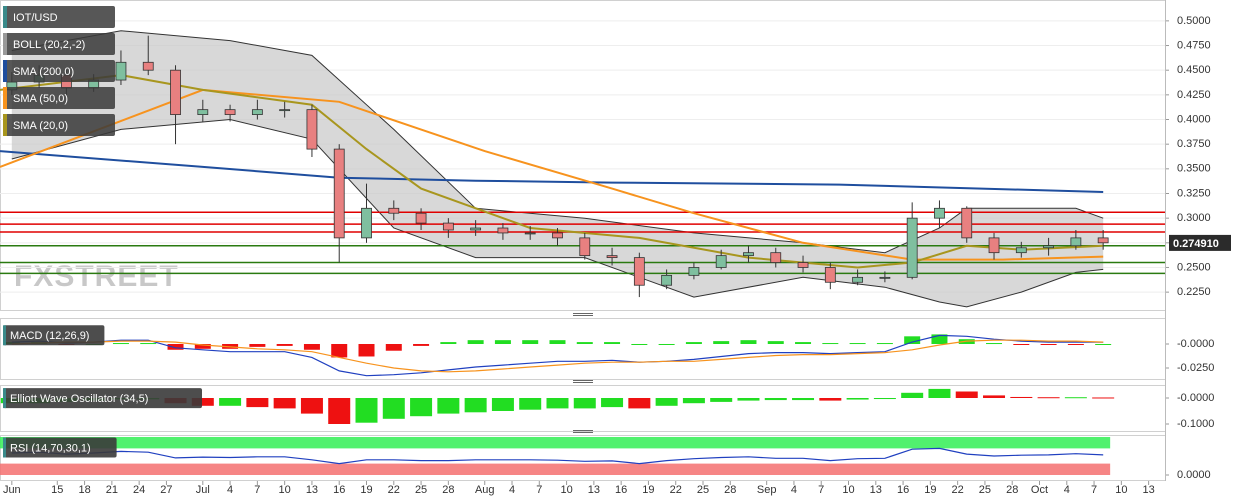 This screenshot has width=1244, height=501. I want to click on oversold-zone, so click(555, 469).